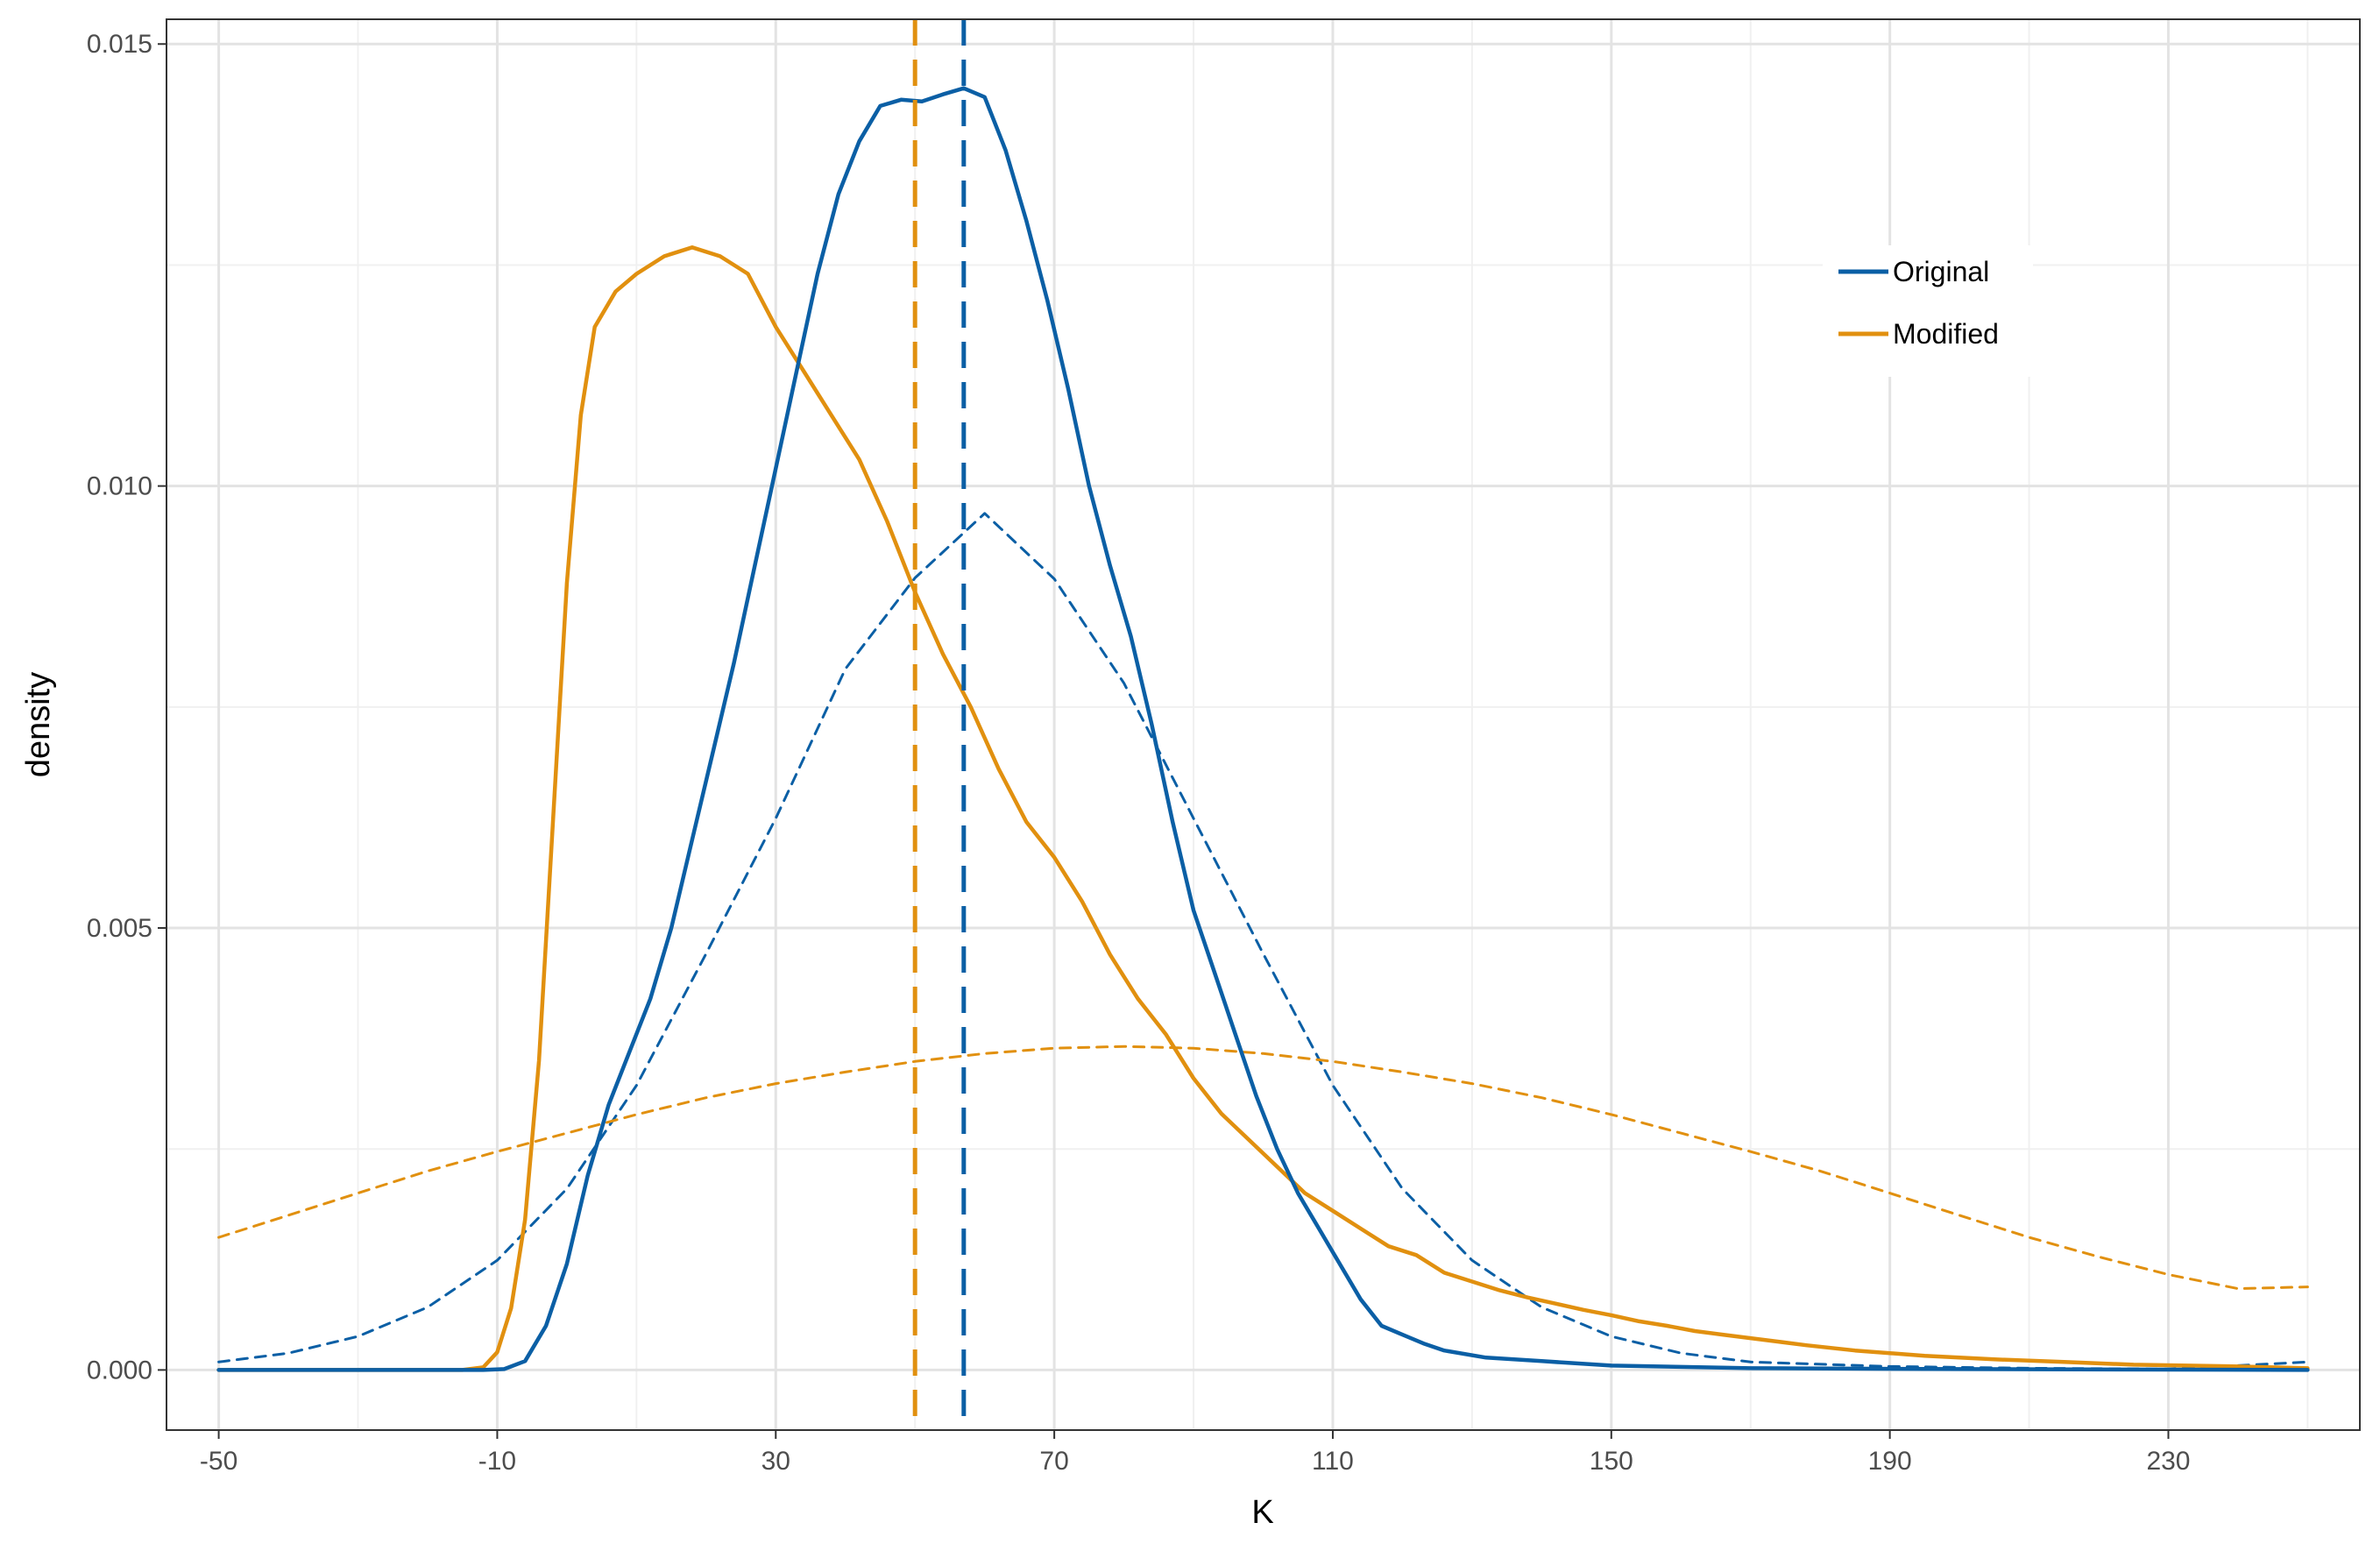  What do you see at coordinates (1890, 1461) in the screenshot?
I see `x-tick-label: 190` at bounding box center [1890, 1461].